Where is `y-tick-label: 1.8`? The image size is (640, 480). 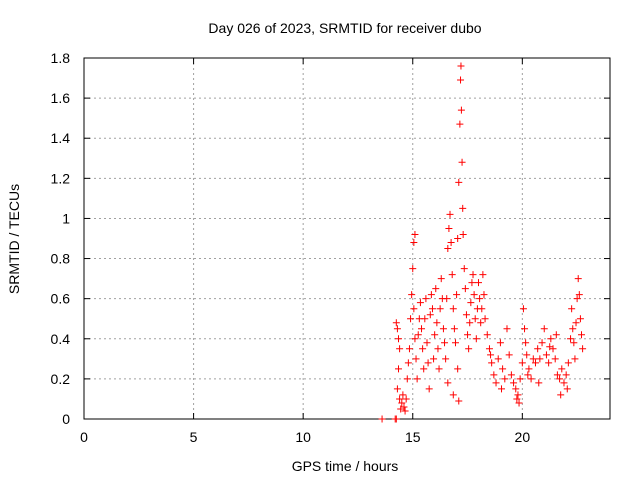
y-tick-label: 1.8 is located at coordinates (61, 58).